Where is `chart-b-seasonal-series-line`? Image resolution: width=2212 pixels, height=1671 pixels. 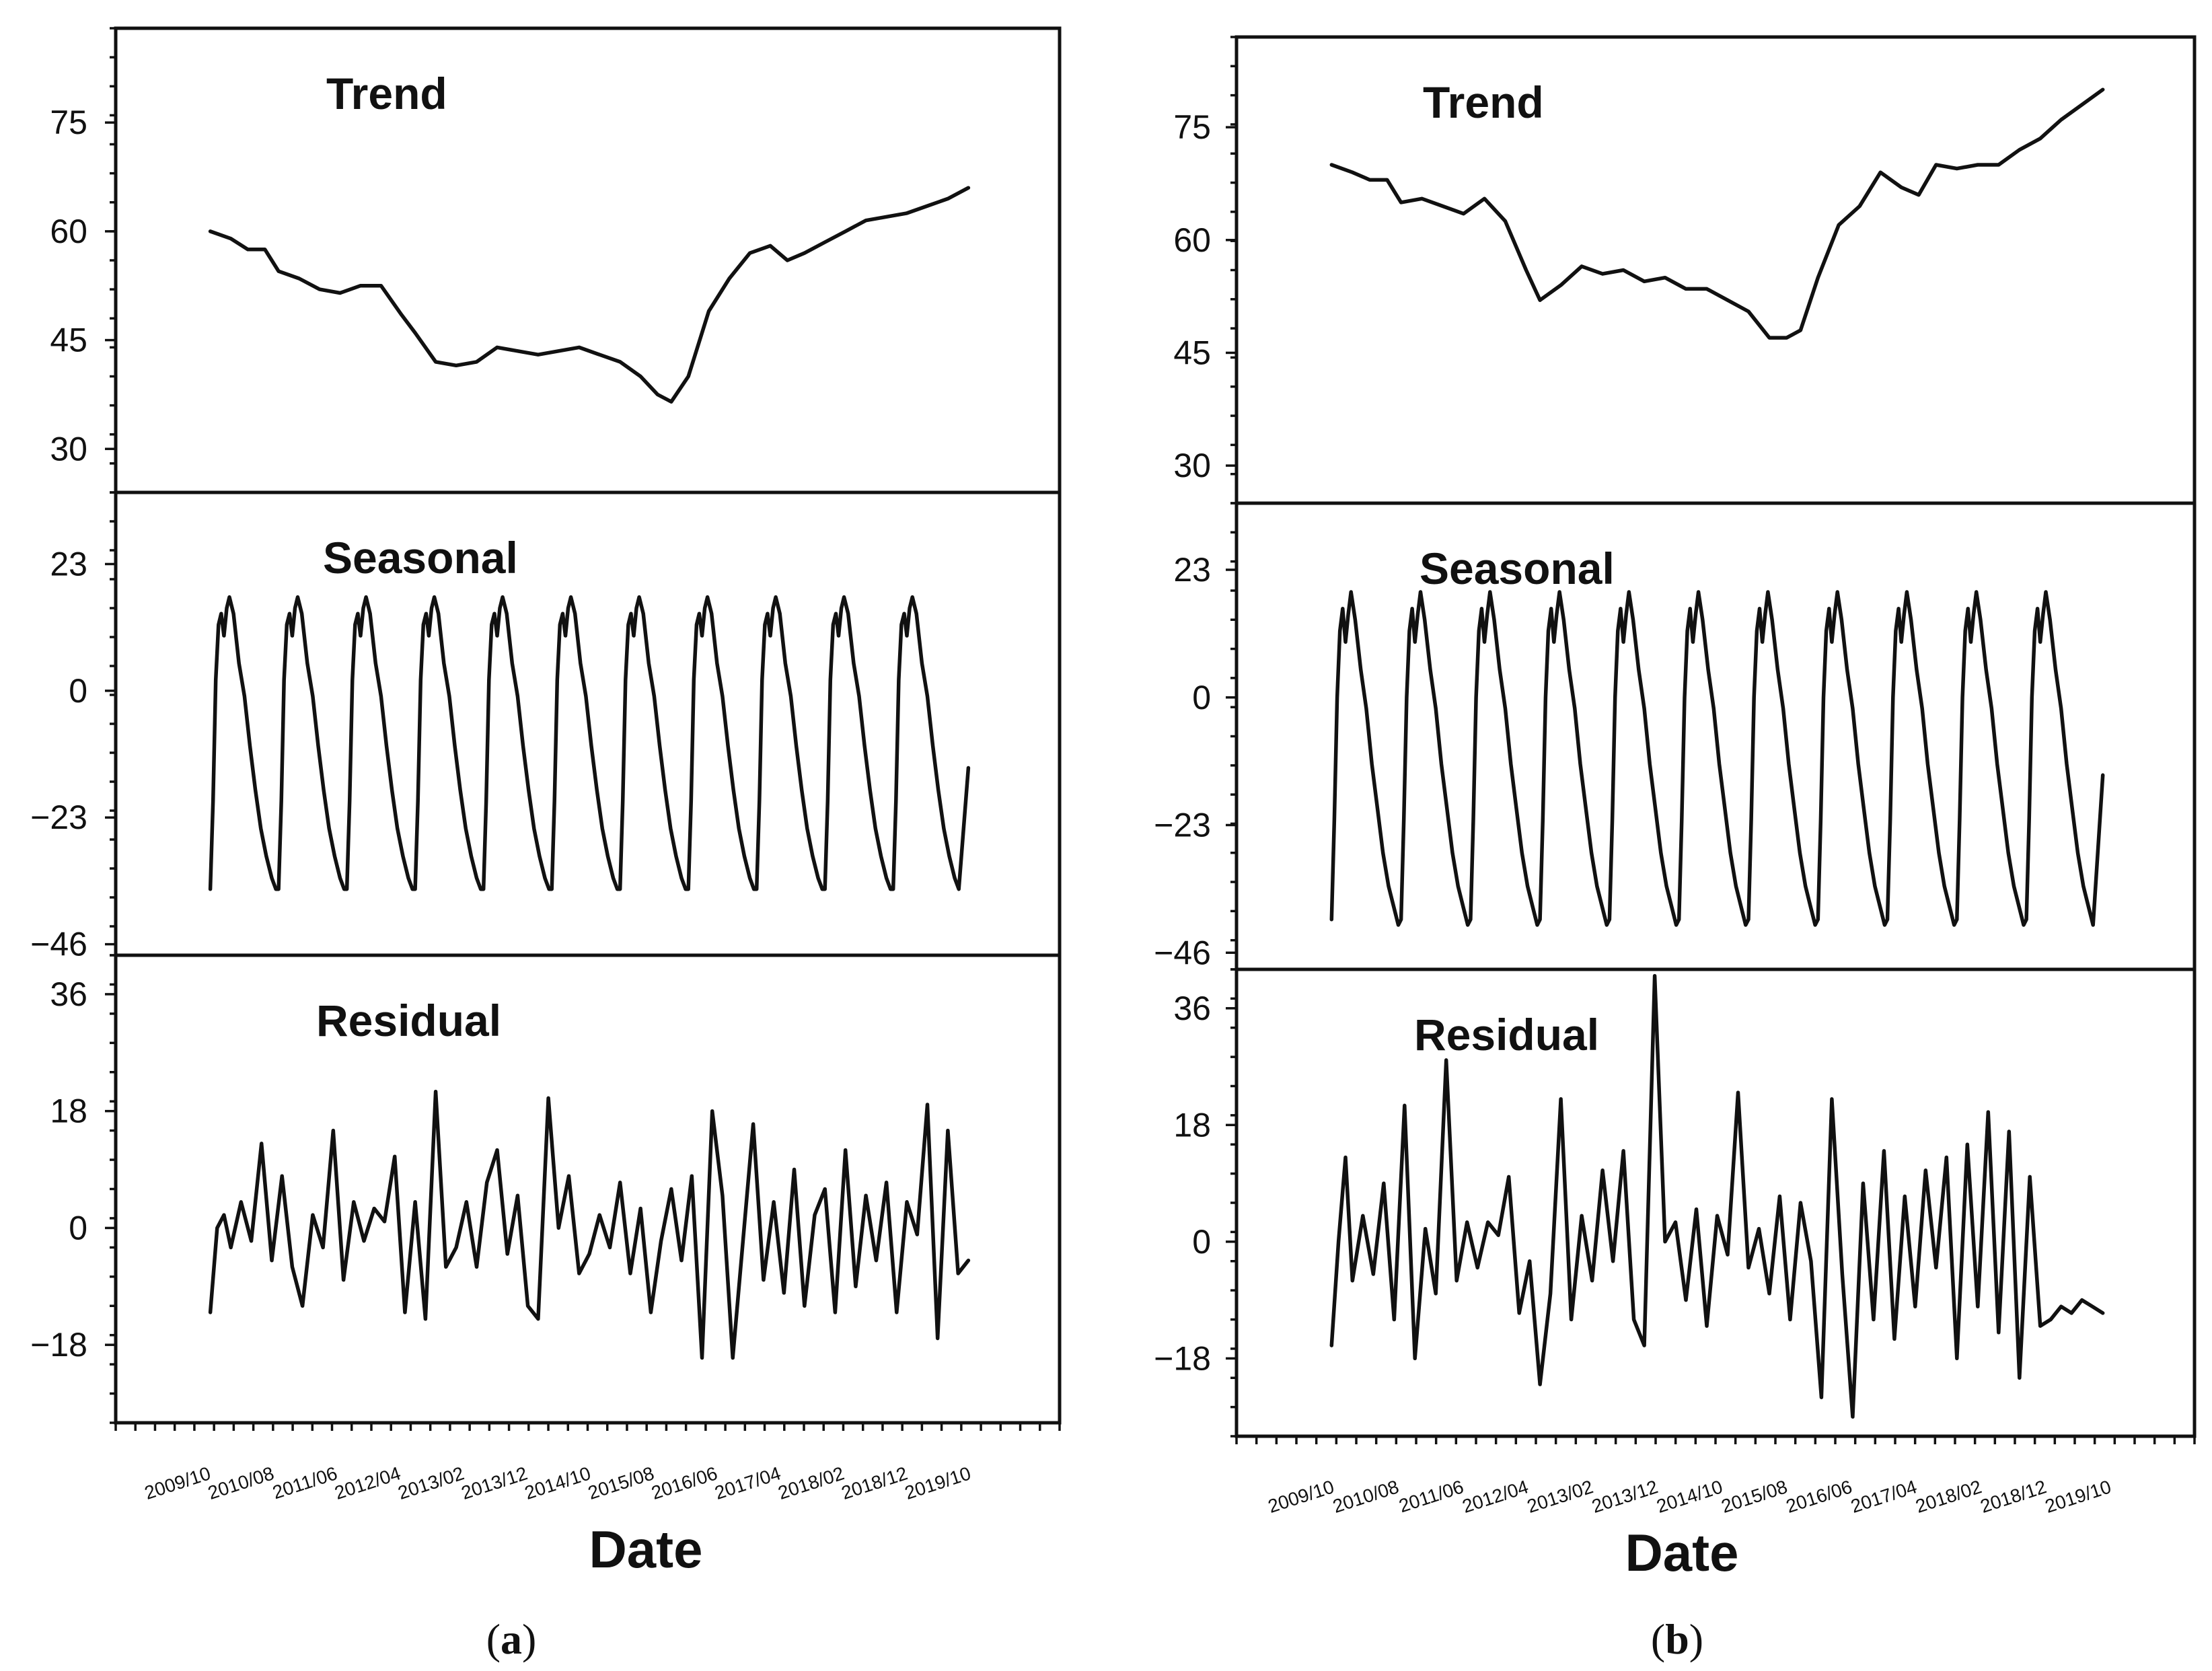 chart-b-seasonal-series-line is located at coordinates (1717, 758).